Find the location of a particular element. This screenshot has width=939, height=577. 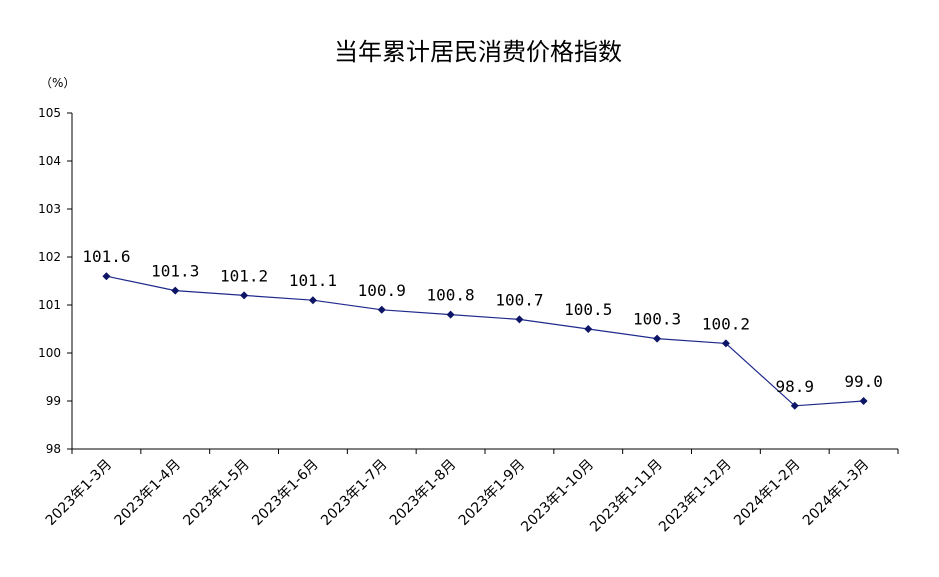

y-tick-label: 101 is located at coordinates (49, 305).